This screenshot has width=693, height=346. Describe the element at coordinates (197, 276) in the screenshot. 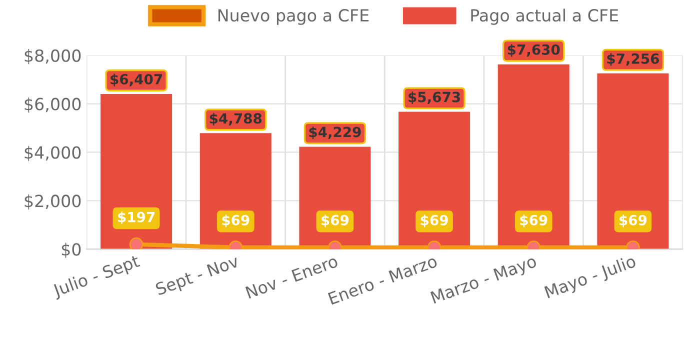

I see `x-tick-label: Sept - Nov` at that location.